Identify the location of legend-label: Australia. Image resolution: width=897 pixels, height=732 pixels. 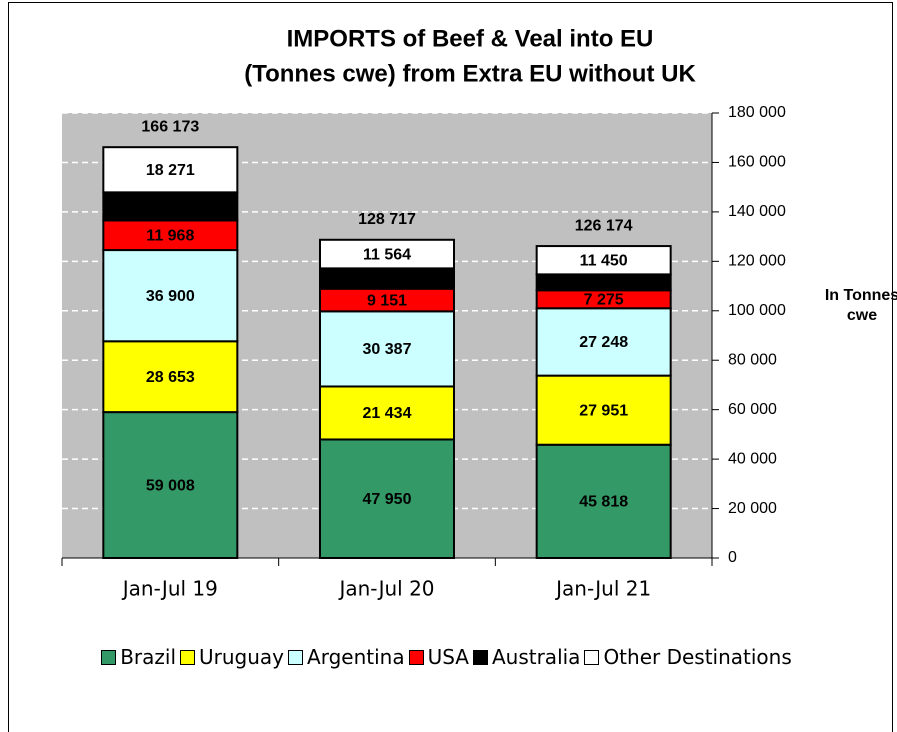
(536, 657).